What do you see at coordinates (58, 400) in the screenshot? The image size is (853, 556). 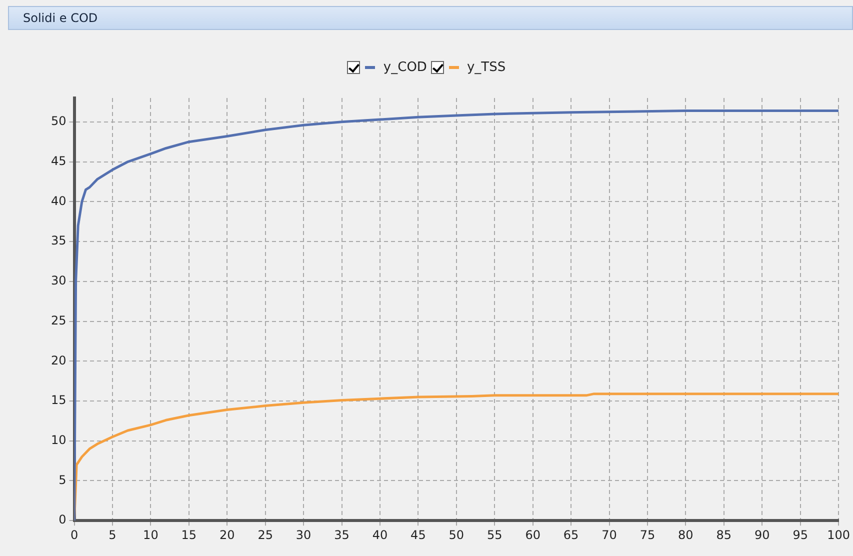 I see `y-tick-label: 15` at bounding box center [58, 400].